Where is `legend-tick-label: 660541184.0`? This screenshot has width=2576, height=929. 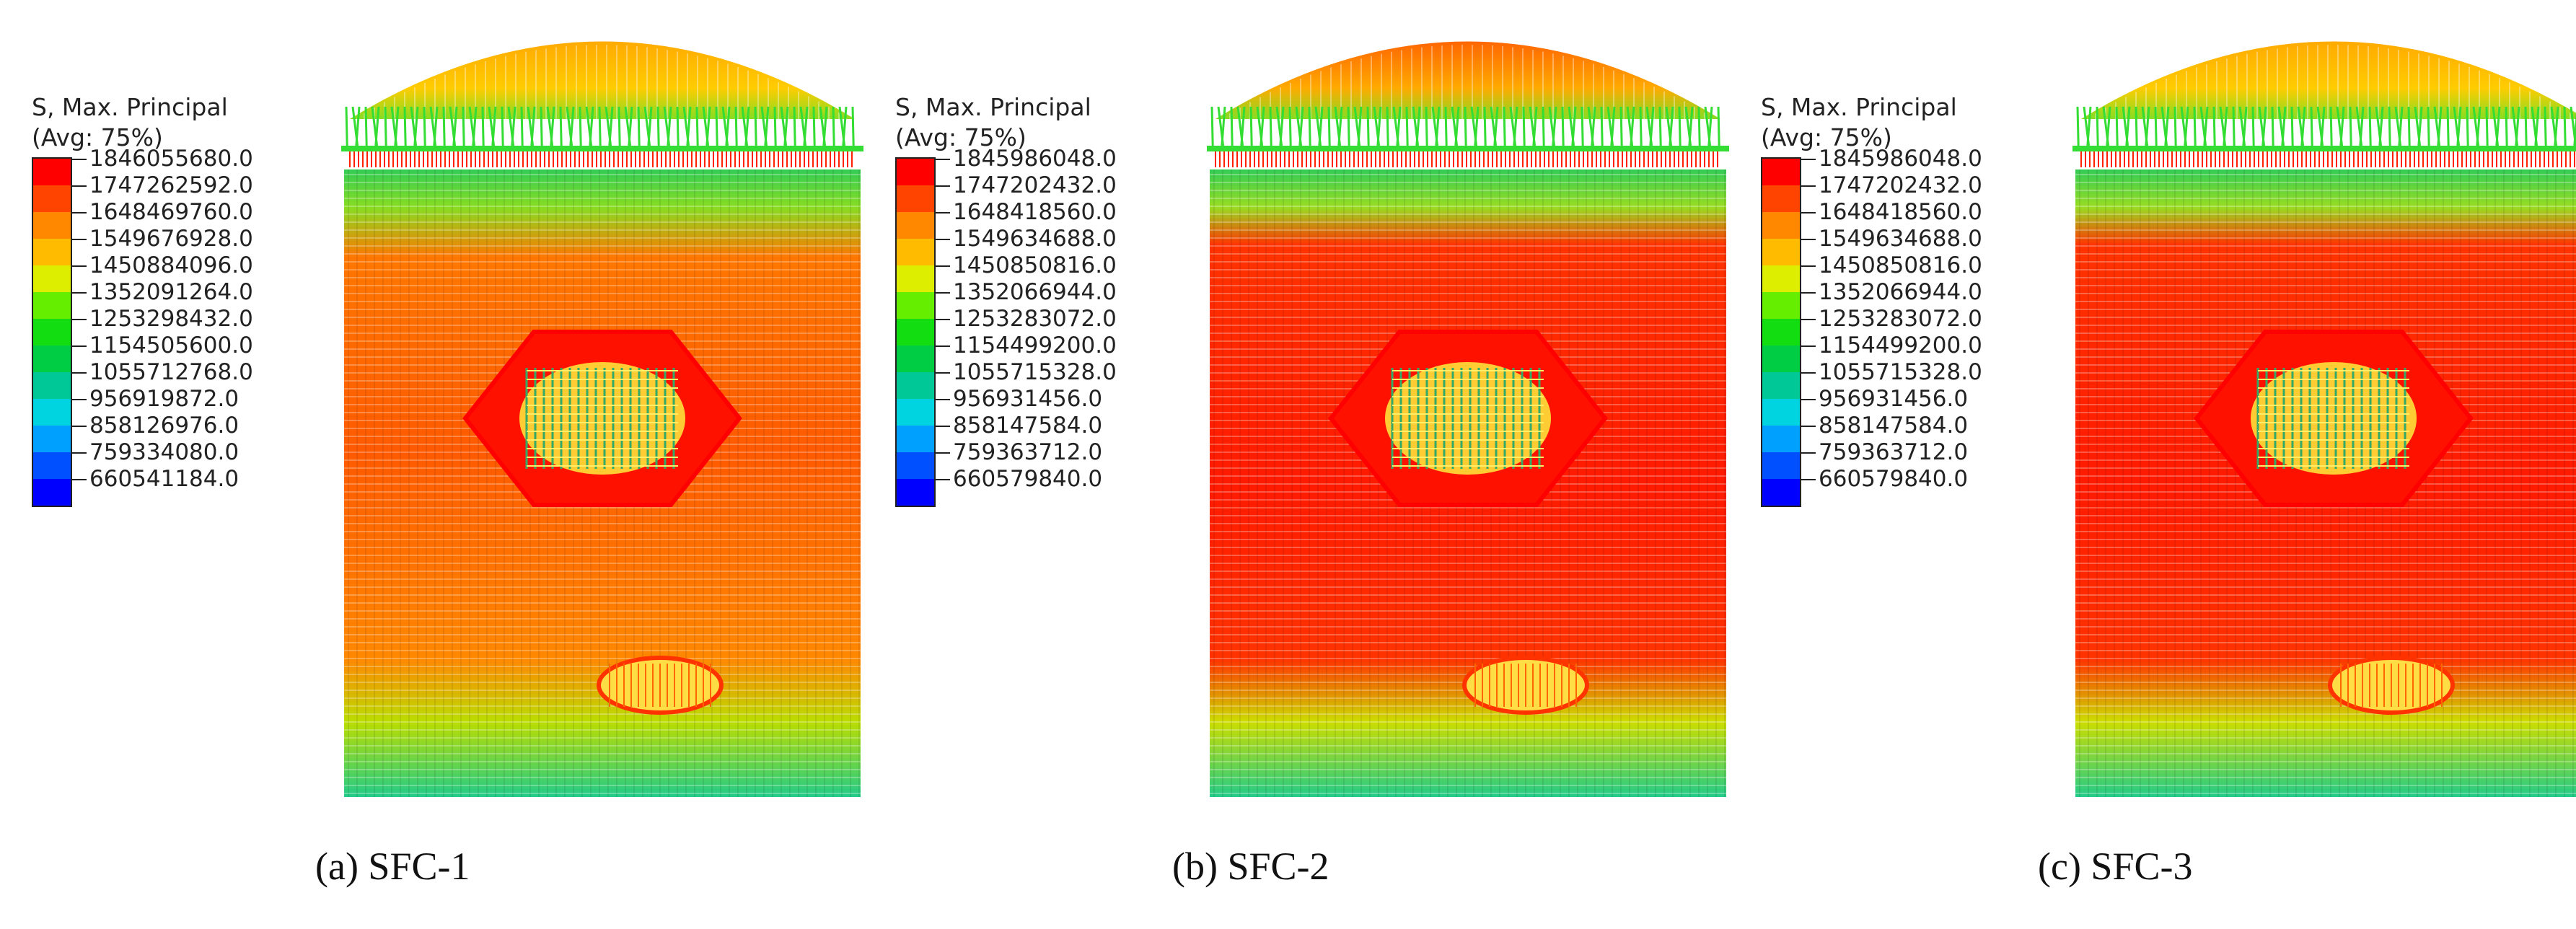
legend-tick-label: 660541184.0 is located at coordinates (164, 479).